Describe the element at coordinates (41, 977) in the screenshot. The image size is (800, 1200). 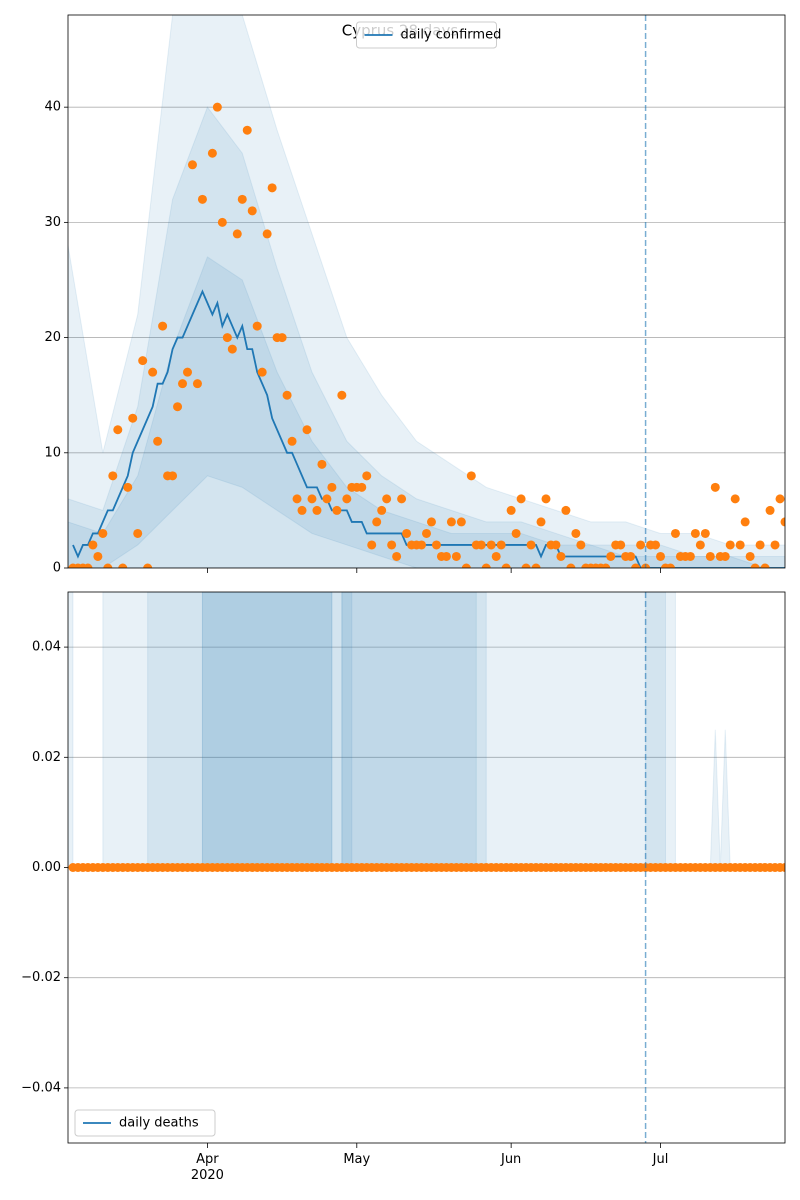
I see `y-tick-label: −0.02` at that location.